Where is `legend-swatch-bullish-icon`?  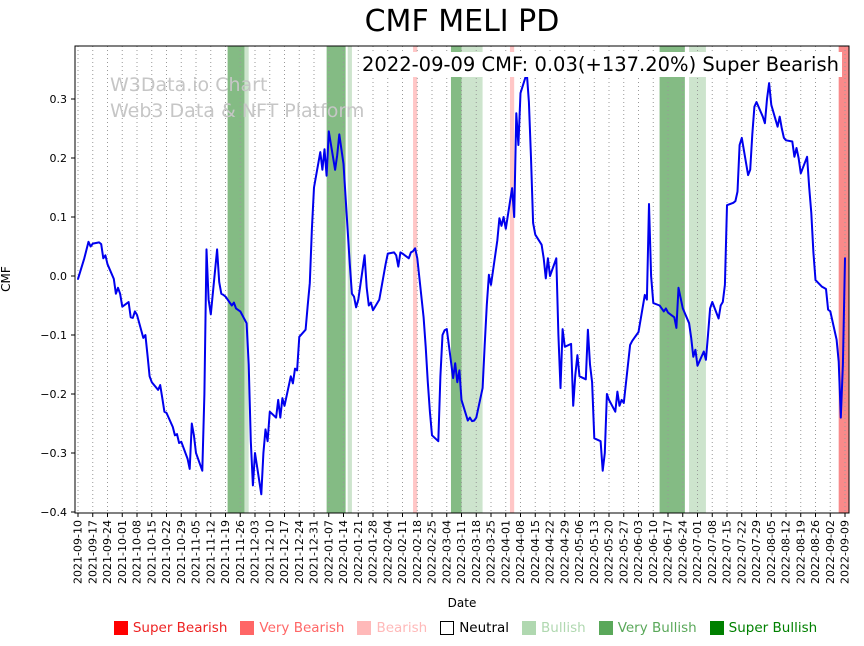 legend-swatch-bullish-icon is located at coordinates (529, 628).